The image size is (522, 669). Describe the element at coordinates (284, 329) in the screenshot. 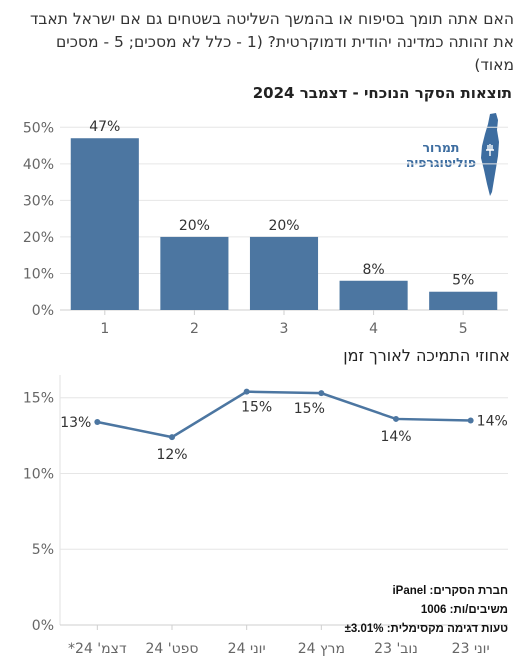

I see `x-tick-label: 3` at that location.